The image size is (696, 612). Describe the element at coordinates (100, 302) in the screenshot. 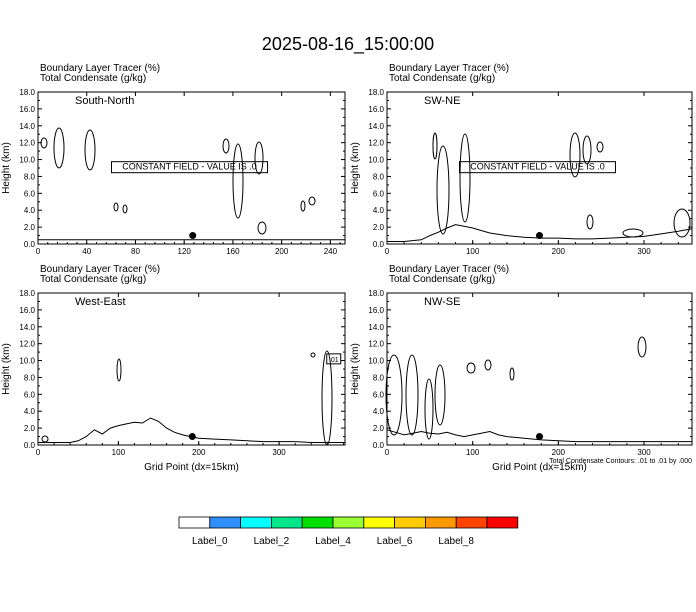

I see `panel-label: West-East` at that location.